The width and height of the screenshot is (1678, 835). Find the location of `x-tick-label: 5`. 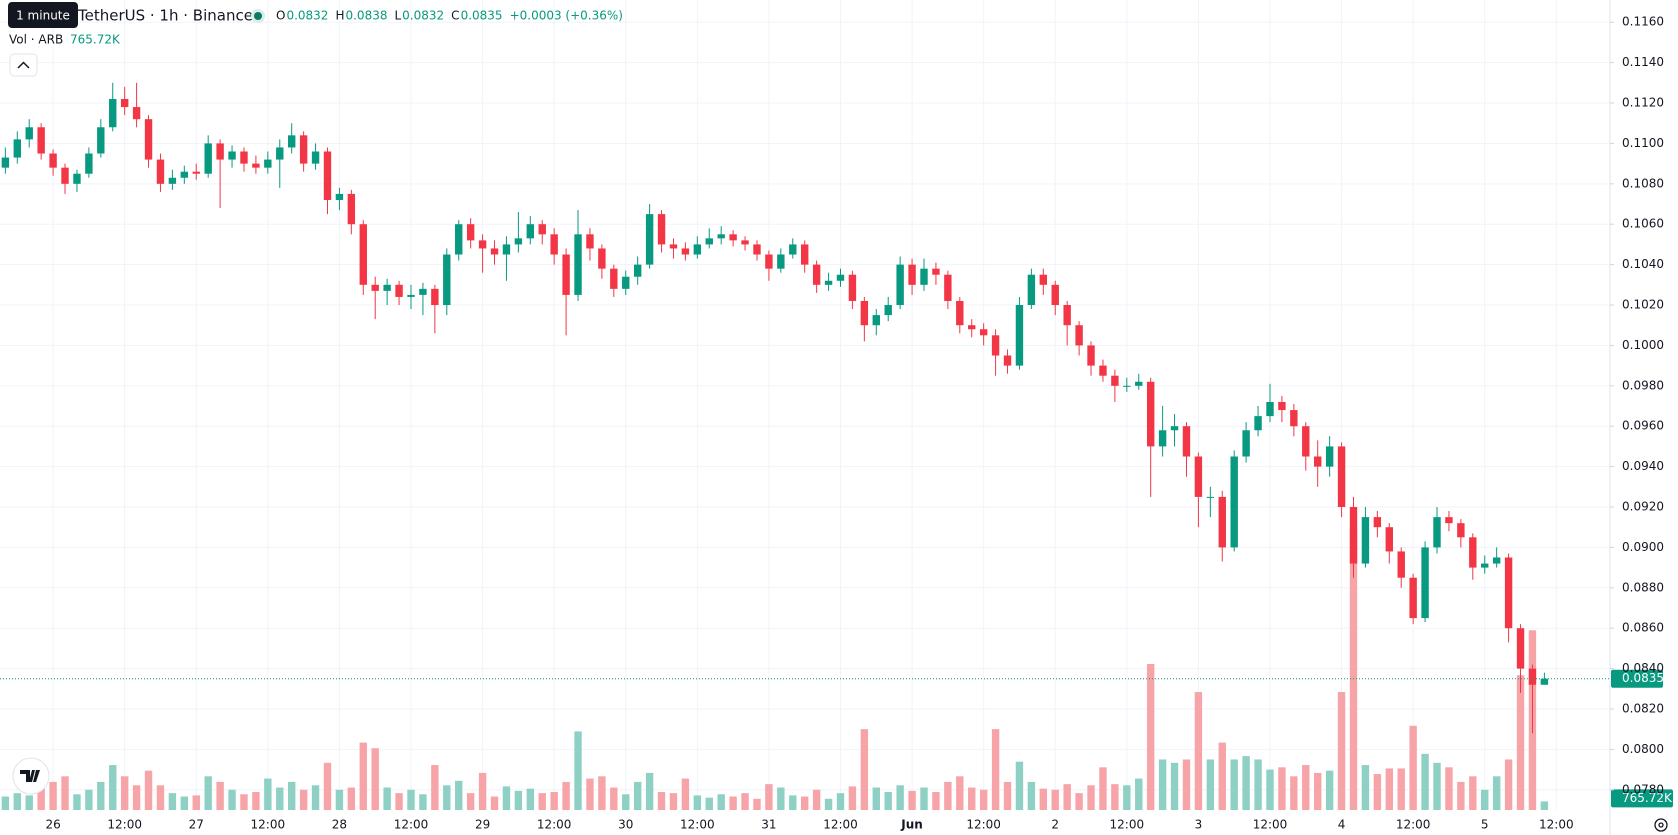

x-tick-label: 5 is located at coordinates (1485, 825).